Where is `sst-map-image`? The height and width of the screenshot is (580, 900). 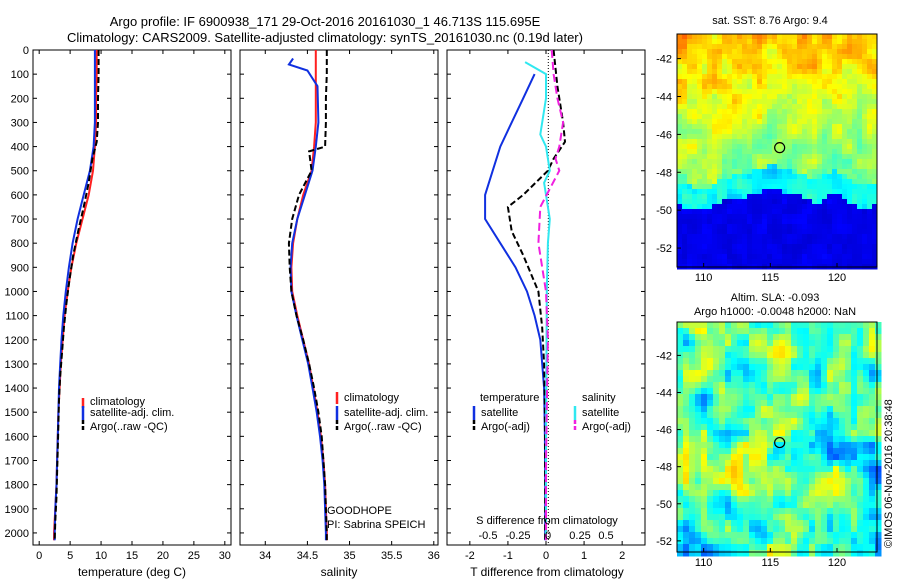
sst-map-image is located at coordinates (777, 152).